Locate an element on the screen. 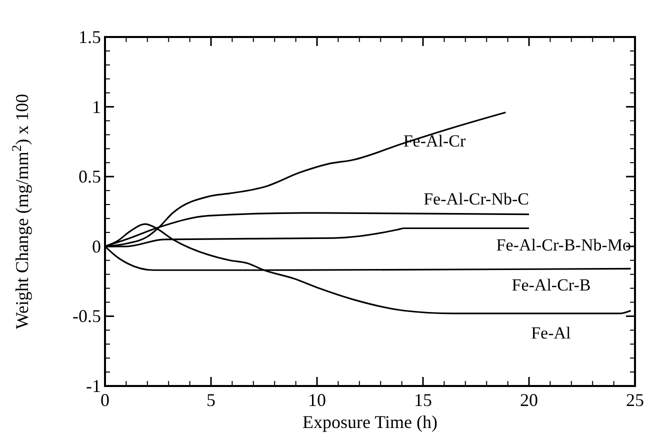 The image size is (650, 436). y-tick-label: 1 is located at coordinates (96, 106).